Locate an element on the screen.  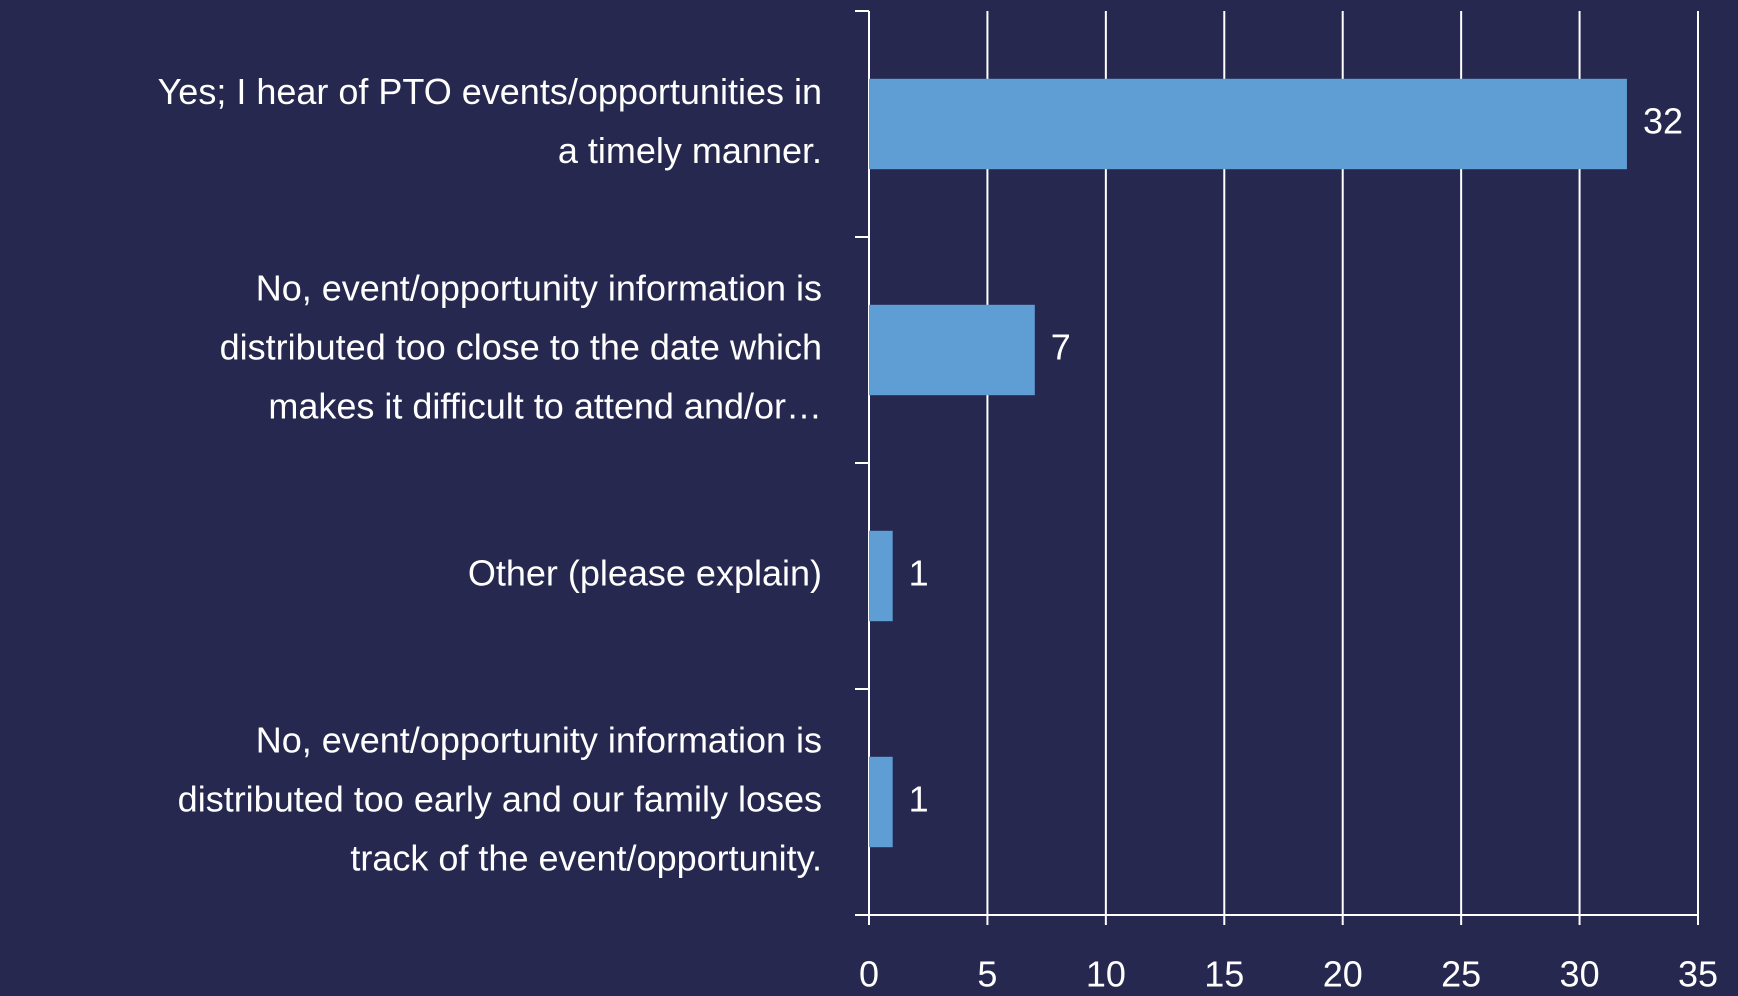
x-tick-label: 0 is located at coordinates (869, 974).